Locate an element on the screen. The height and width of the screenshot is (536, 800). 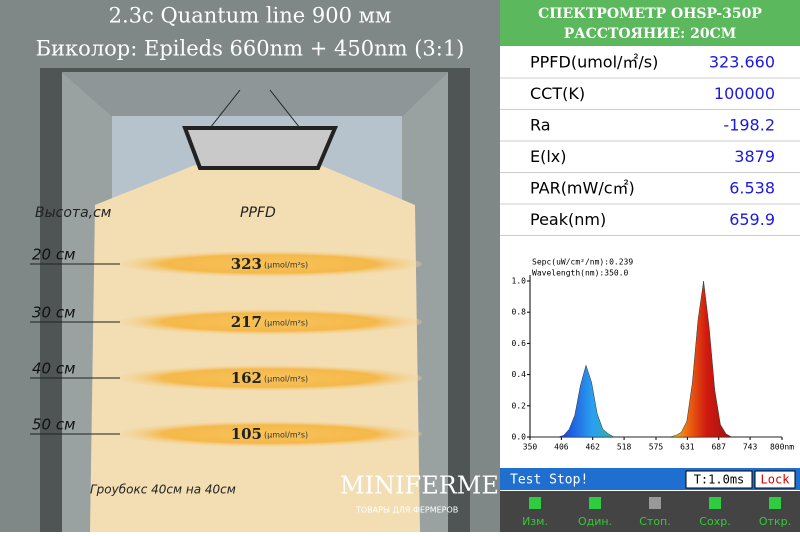
ppfd-header: PPFD is located at coordinates (258, 213).